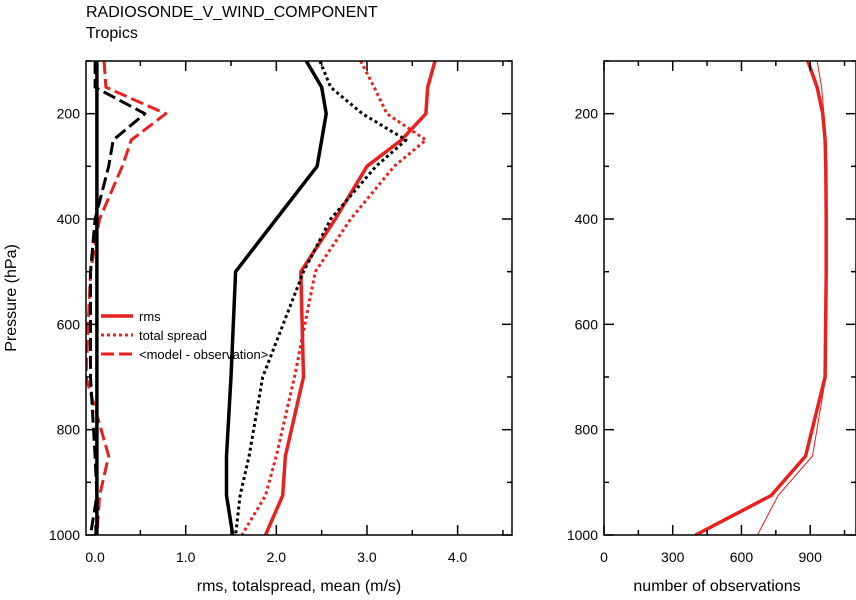  I want to click on left-ytick-label: 1000, so click(64, 535).